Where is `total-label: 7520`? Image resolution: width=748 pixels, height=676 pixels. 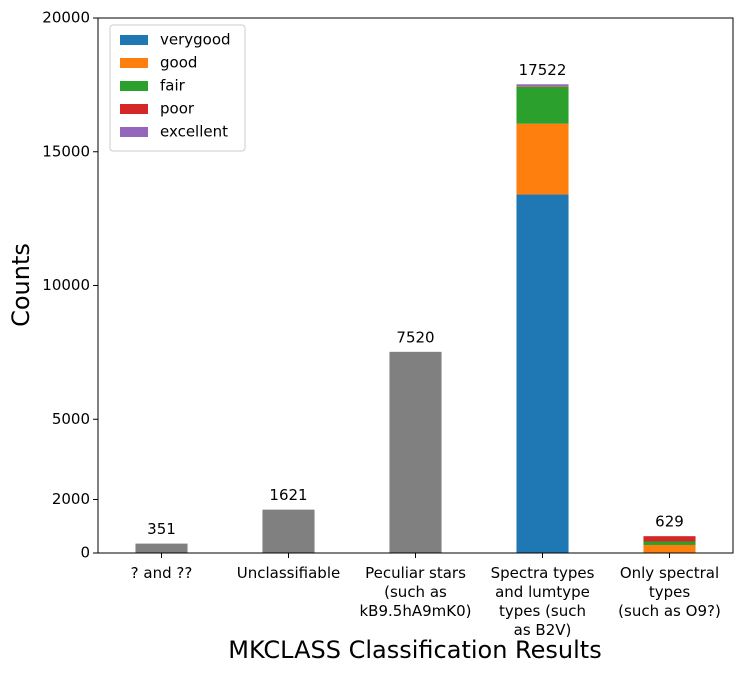
total-label: 7520 is located at coordinates (415, 337).